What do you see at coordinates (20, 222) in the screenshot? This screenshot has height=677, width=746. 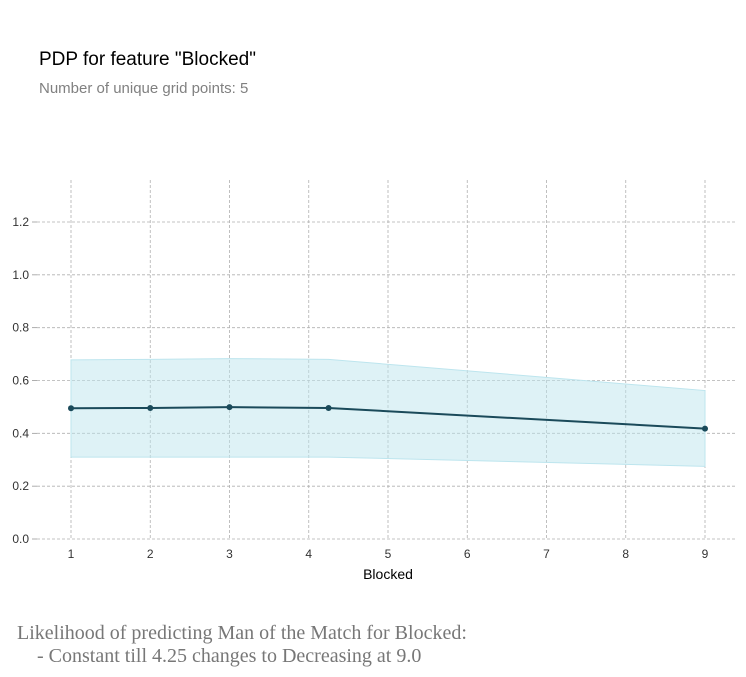 I see `y-tick-label: 1.2` at bounding box center [20, 222].